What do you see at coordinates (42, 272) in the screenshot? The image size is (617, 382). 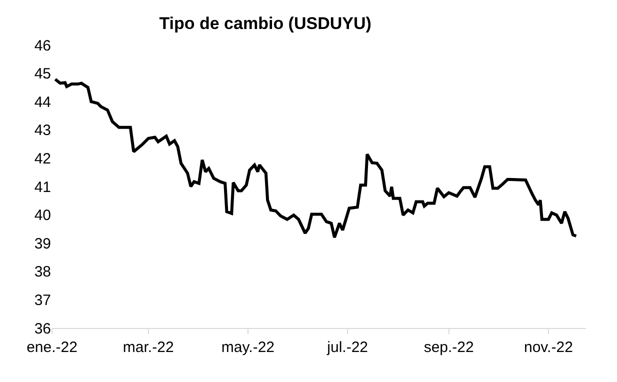 I see `y-tick-label: 38` at bounding box center [42, 272].